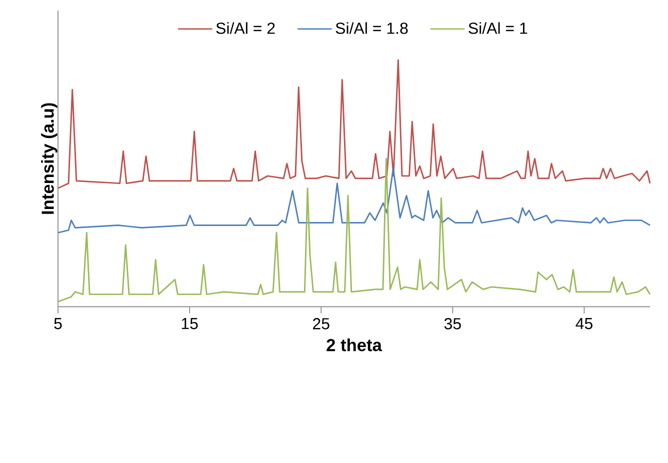  I want to click on x-tick-label: 15, so click(190, 324).